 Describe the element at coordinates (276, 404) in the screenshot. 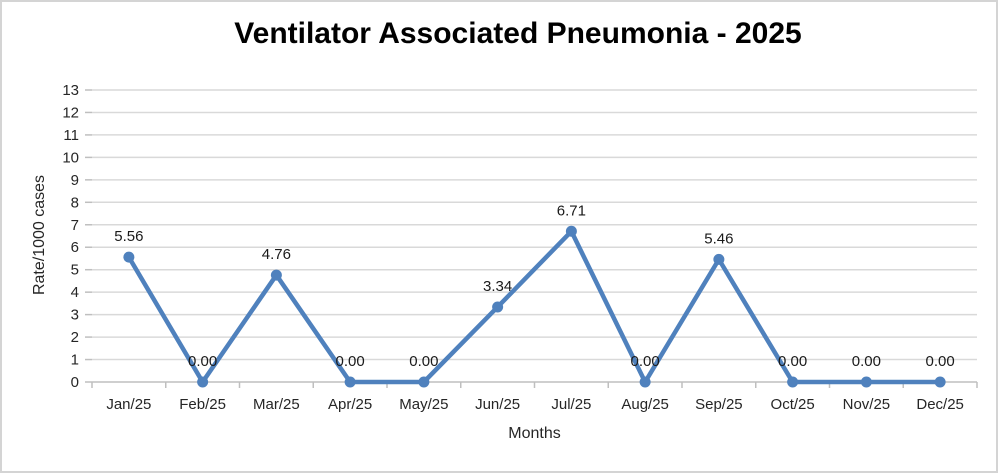

I see `x-tick-label: Mar/25` at that location.